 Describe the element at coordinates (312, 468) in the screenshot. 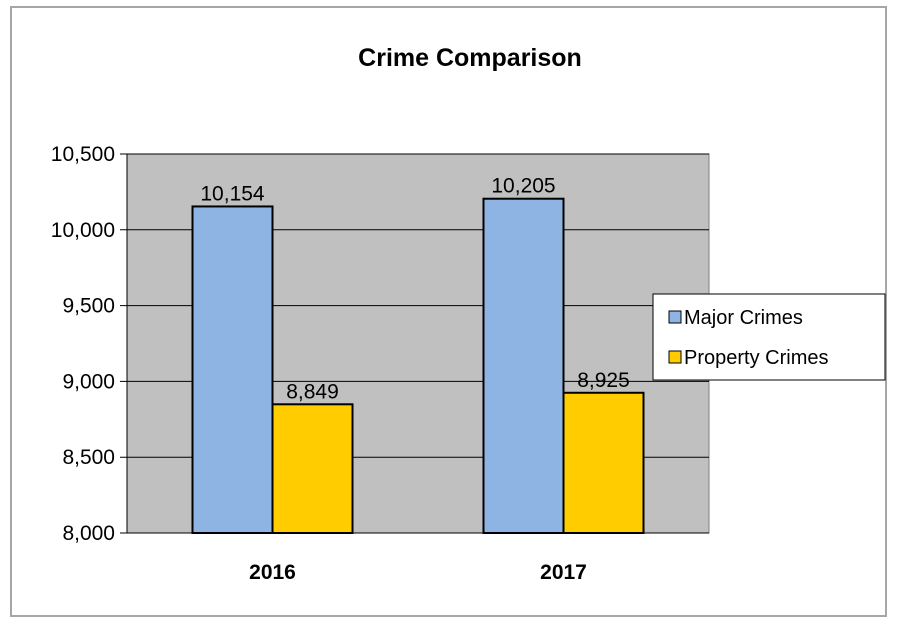

I see `bar-property-crimes-2016` at that location.